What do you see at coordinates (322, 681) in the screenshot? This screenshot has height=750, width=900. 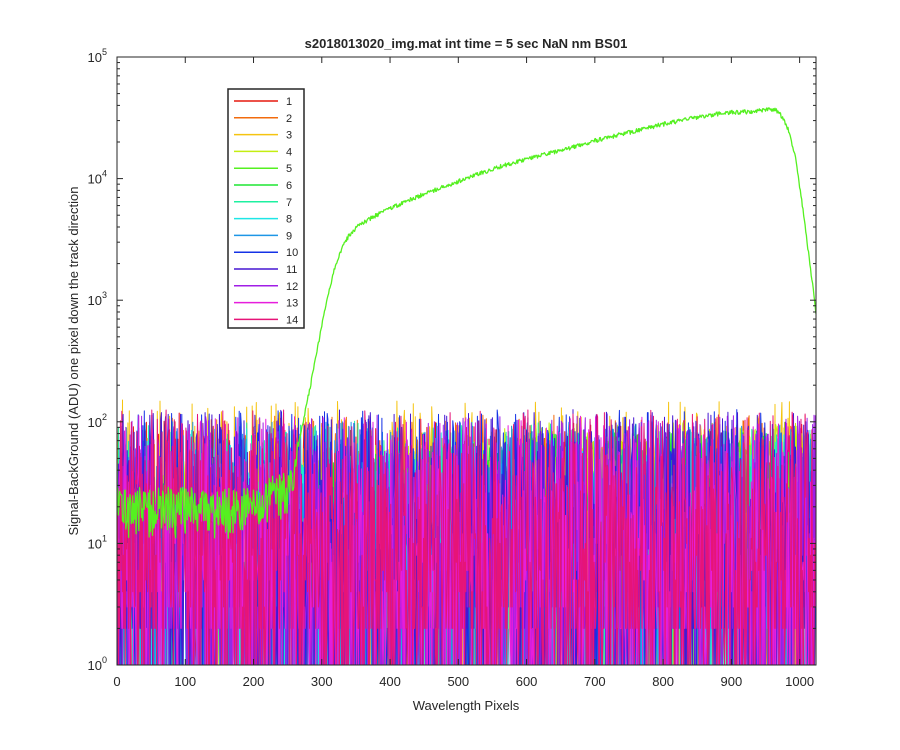 I see `x-tick-label: 300` at bounding box center [322, 681].